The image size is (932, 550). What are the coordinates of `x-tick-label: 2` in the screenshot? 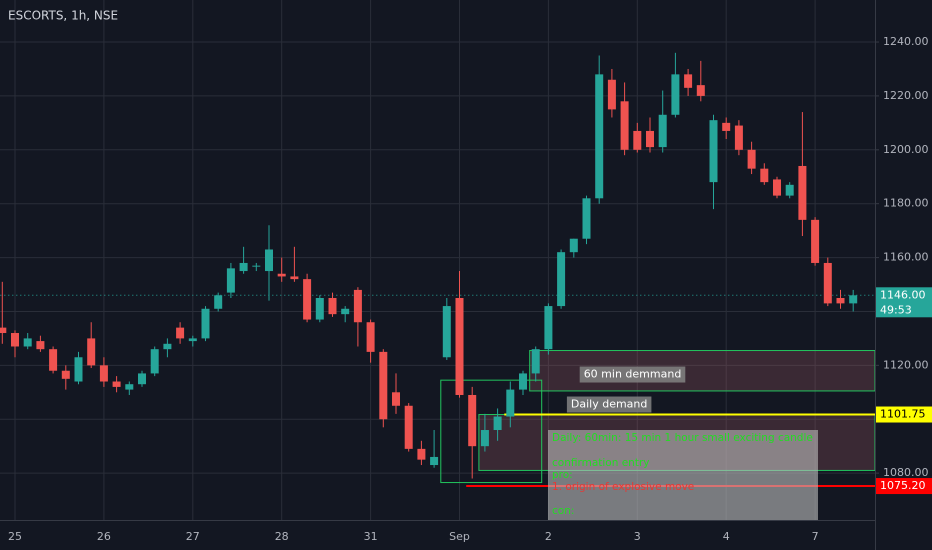 It's located at (548, 536).